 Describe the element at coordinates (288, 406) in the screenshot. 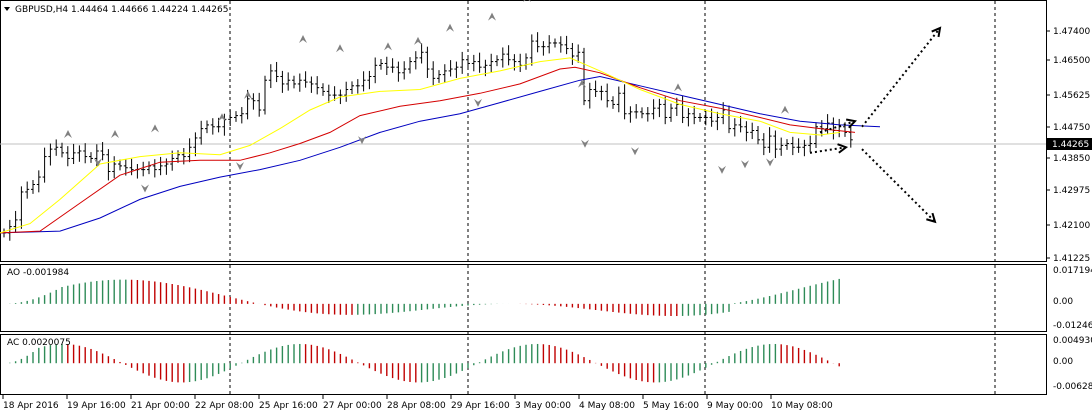

I see `x-tick-label: 25 Apr 16:00` at that location.